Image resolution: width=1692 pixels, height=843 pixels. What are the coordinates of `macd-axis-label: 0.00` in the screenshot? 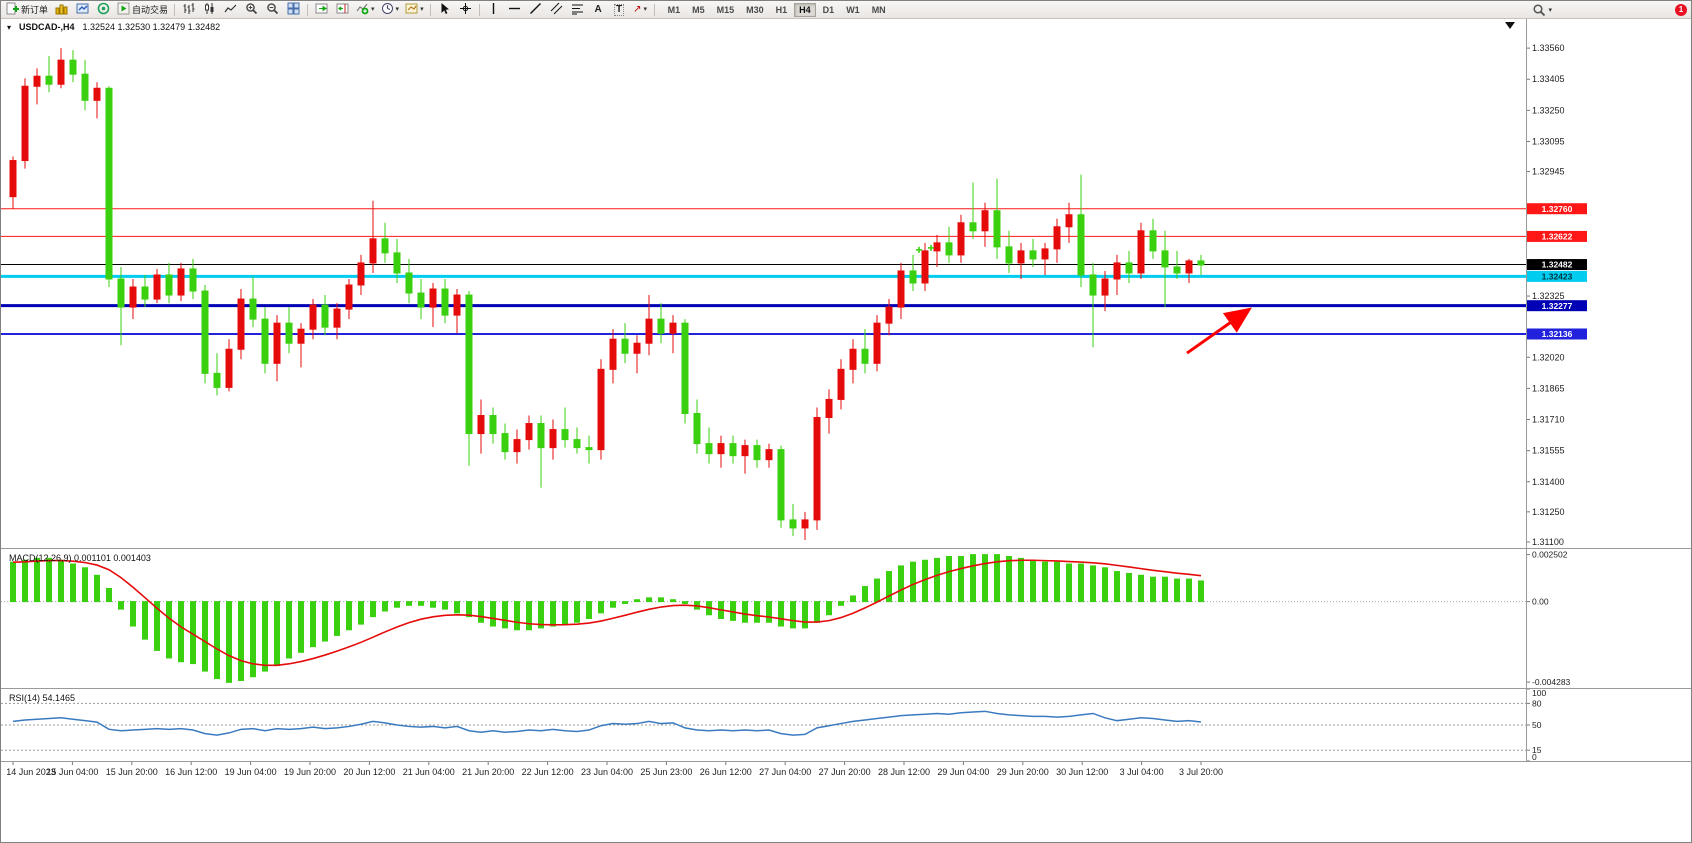 It's located at (1540, 602).